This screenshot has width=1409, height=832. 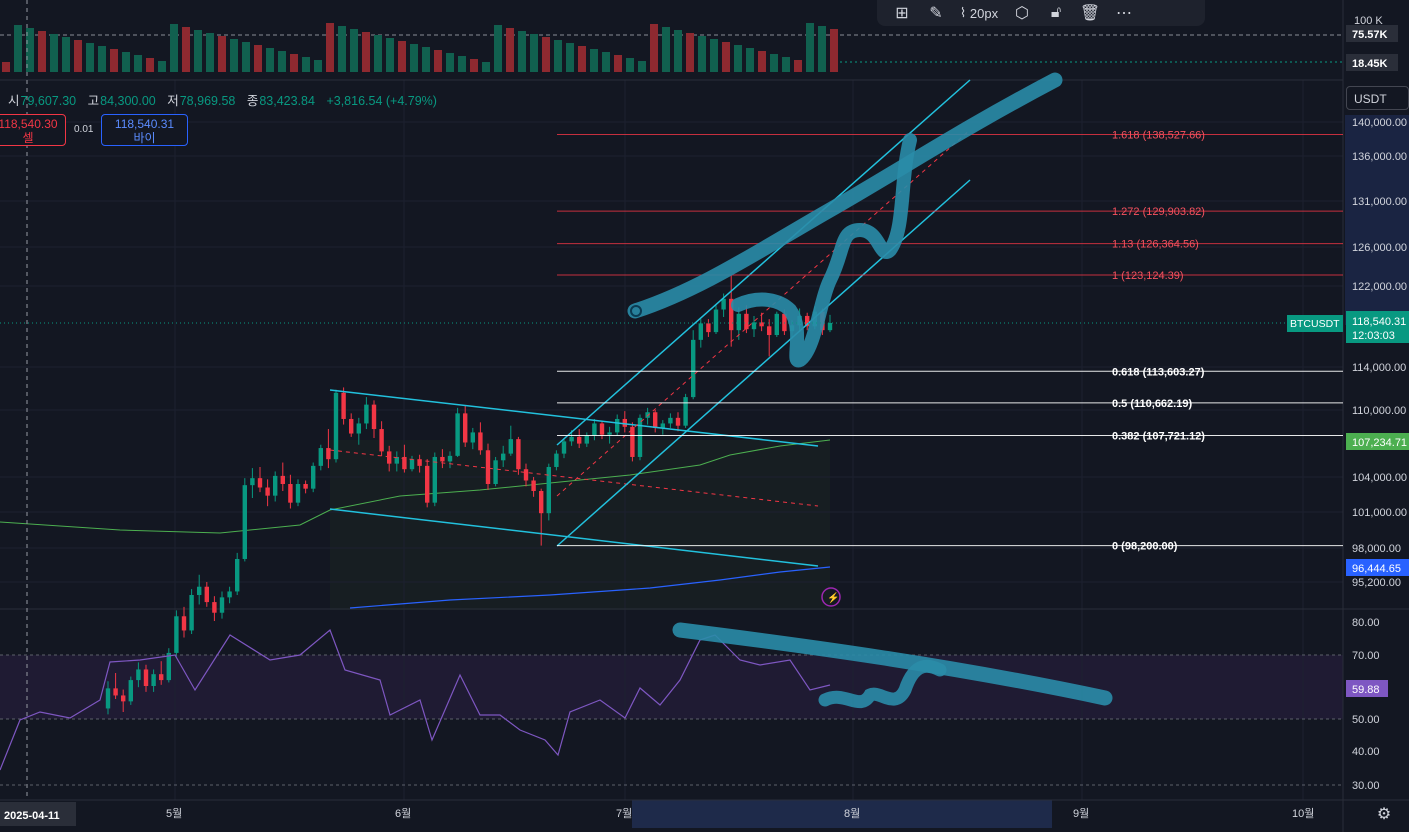 I want to click on price-axis-tick: 104,000.00, so click(x=1379, y=478).